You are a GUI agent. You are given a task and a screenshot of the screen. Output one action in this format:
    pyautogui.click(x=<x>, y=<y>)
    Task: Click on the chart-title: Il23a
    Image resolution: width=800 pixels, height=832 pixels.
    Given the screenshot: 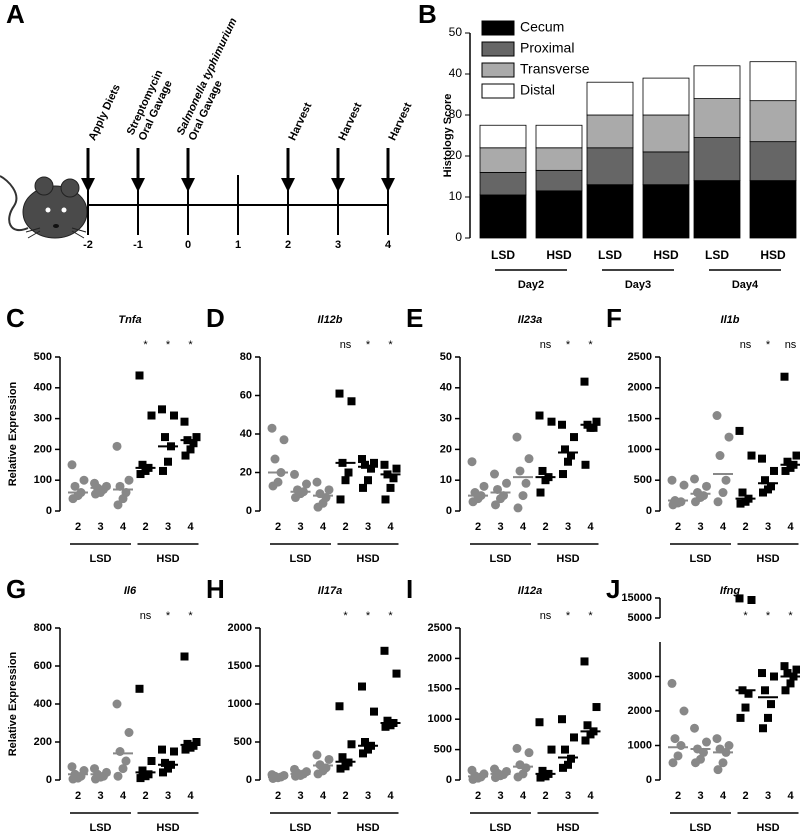 What is the action you would take?
    pyautogui.click(x=530, y=320)
    